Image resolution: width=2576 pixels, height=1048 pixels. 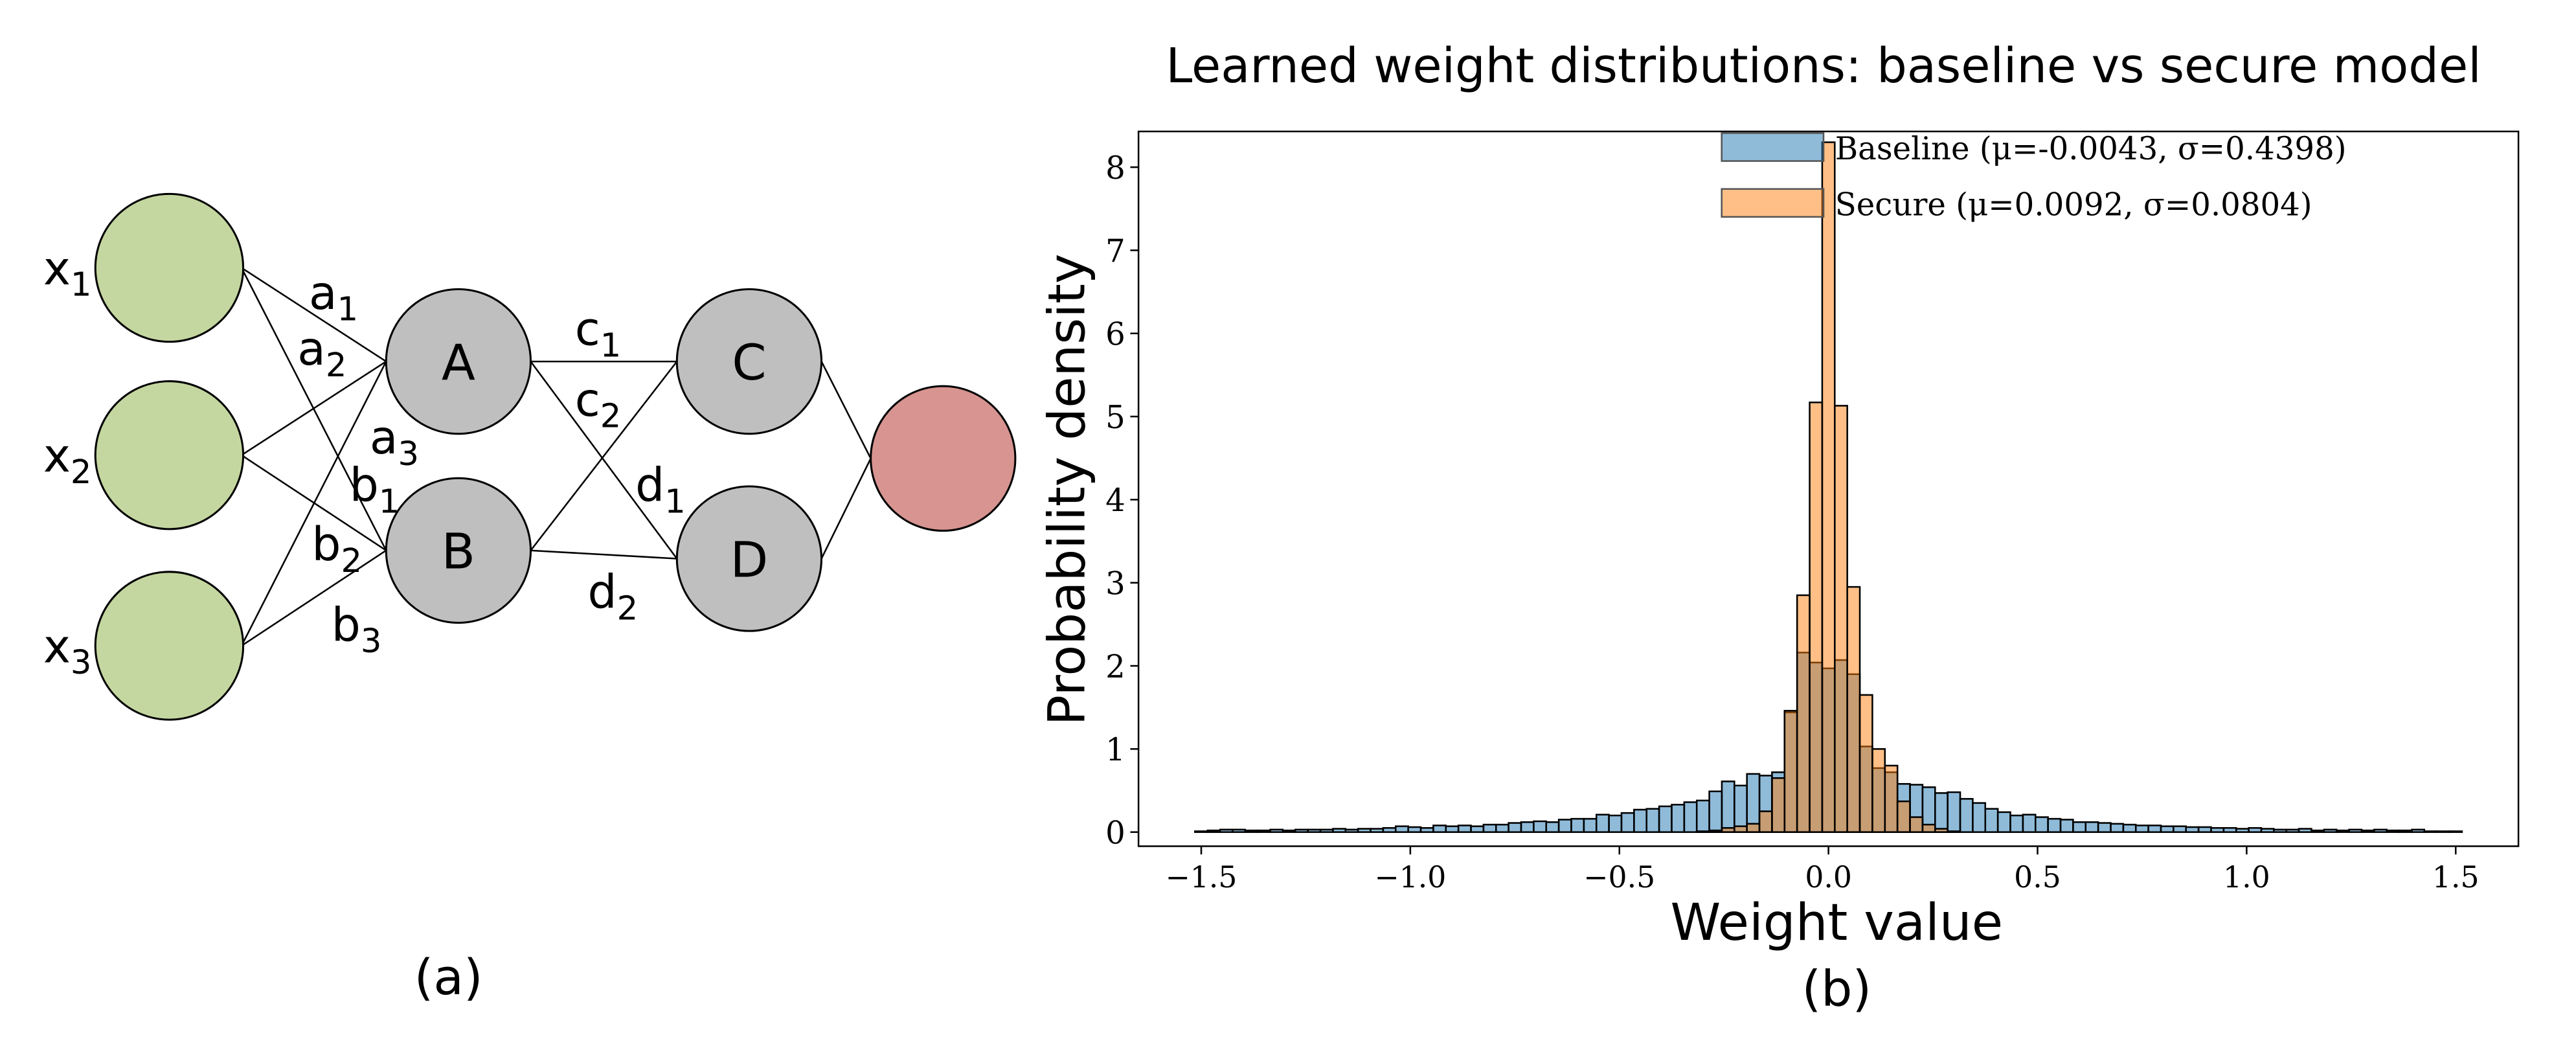 I want to click on weight-label-a1-subscript: 1, so click(x=348, y=310).